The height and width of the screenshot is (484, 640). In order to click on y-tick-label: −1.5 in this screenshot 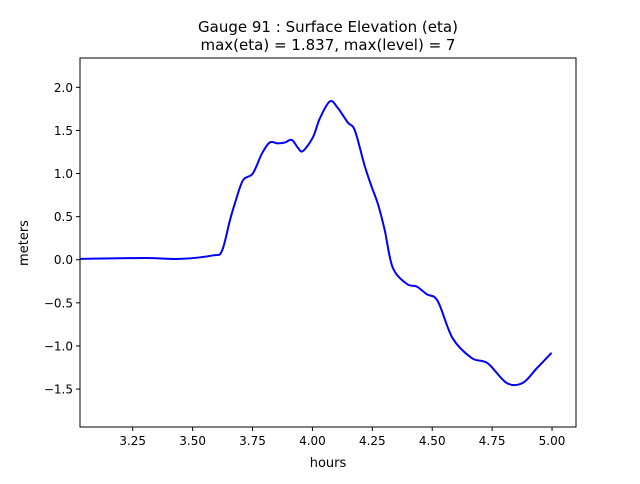, I will do `click(58, 390)`.